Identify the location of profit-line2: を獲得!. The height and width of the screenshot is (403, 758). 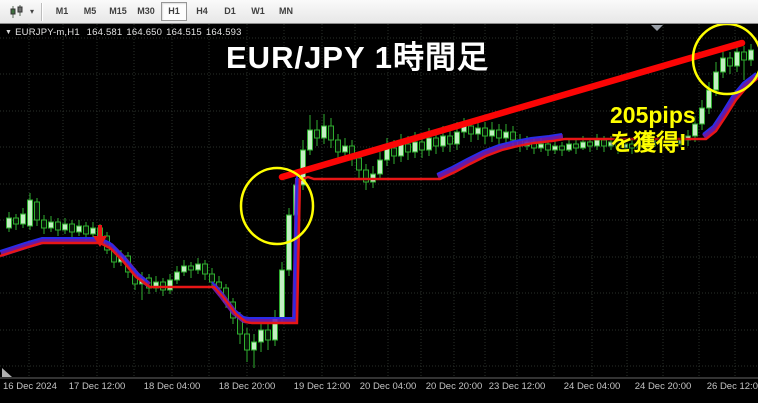
(648, 142).